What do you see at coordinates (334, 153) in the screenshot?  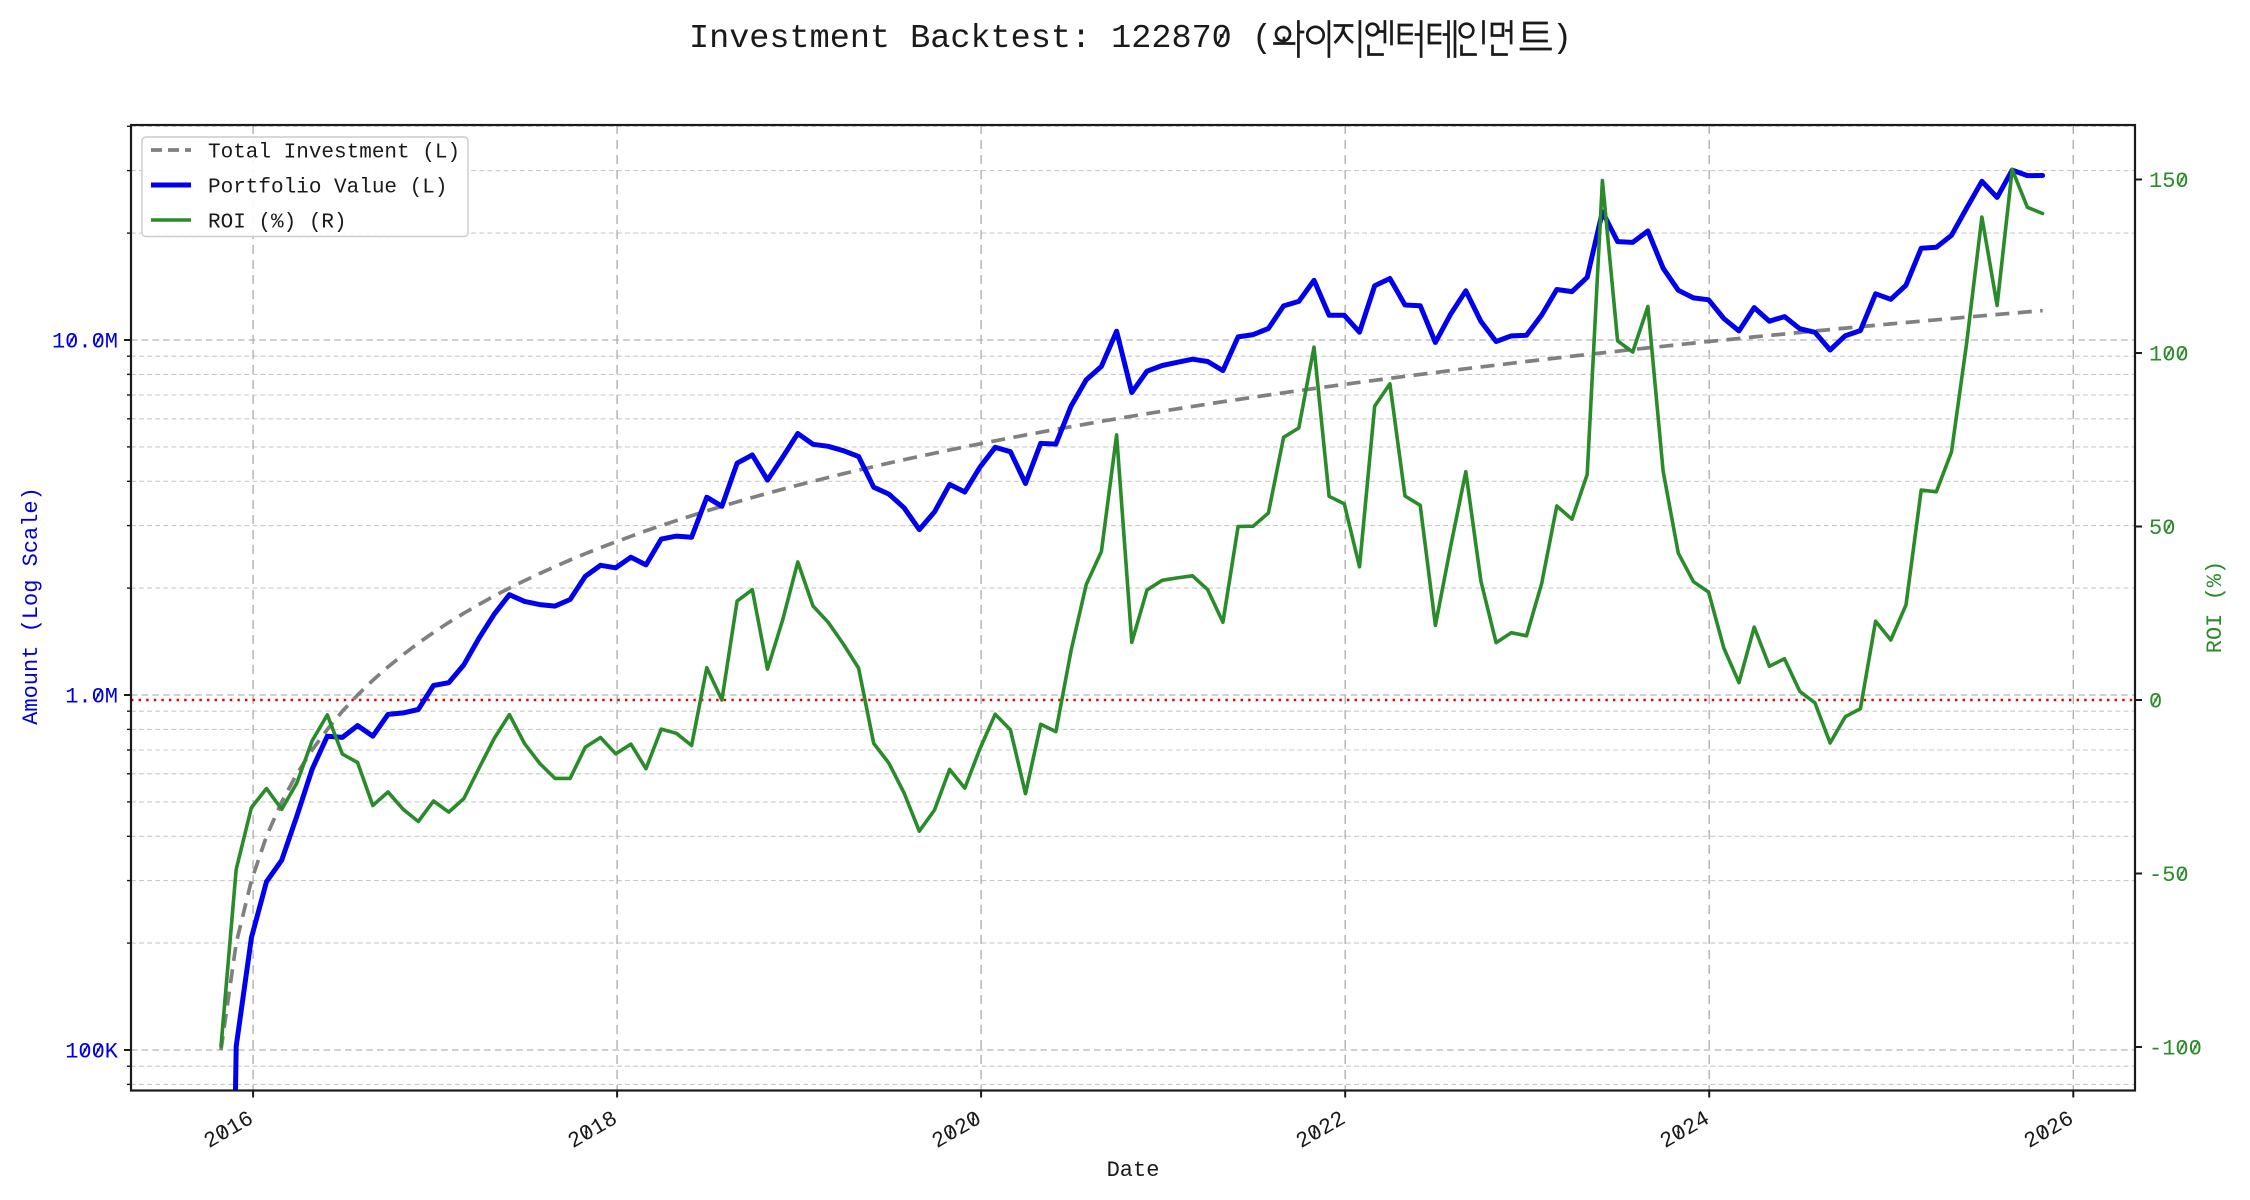 I see `svg-text: Total Investment (L)` at bounding box center [334, 153].